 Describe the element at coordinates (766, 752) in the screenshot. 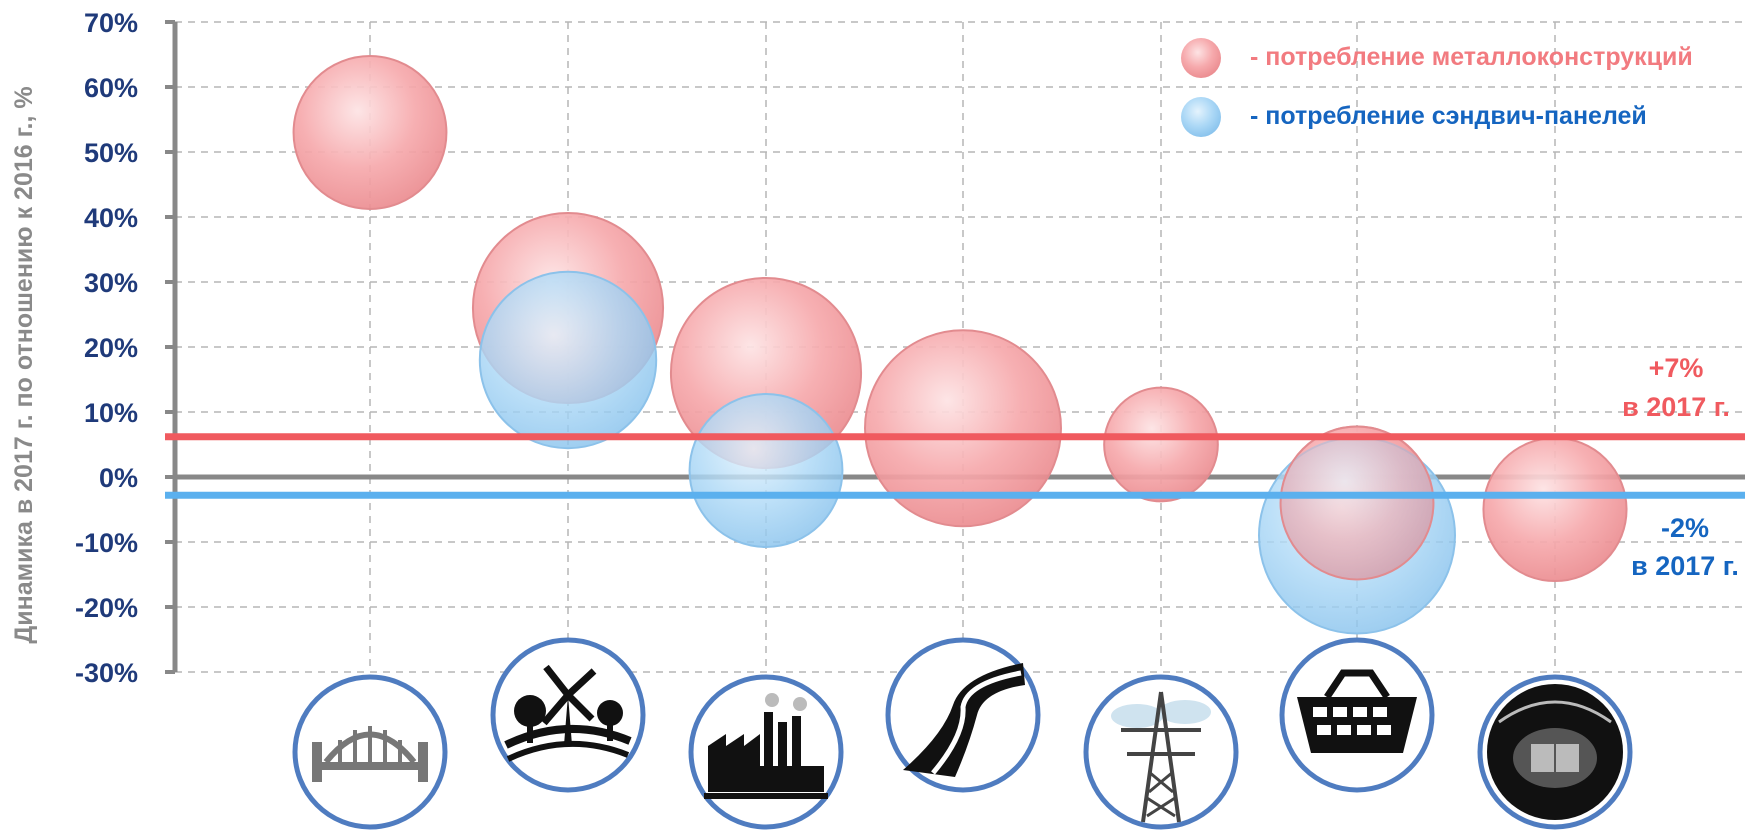

I see `factory-icon` at that location.